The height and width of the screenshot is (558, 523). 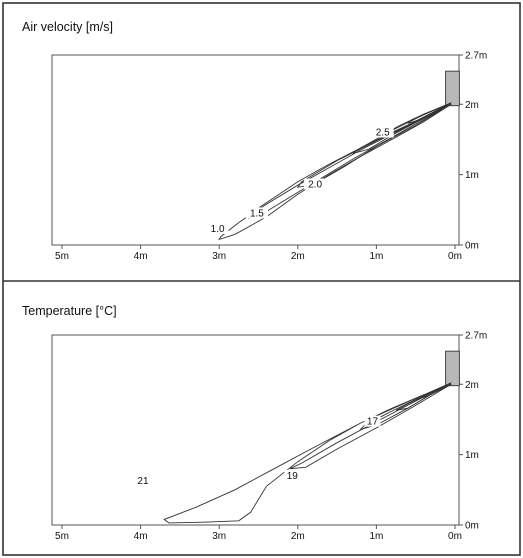 I want to click on contour-label: 2.0, so click(x=315, y=185).